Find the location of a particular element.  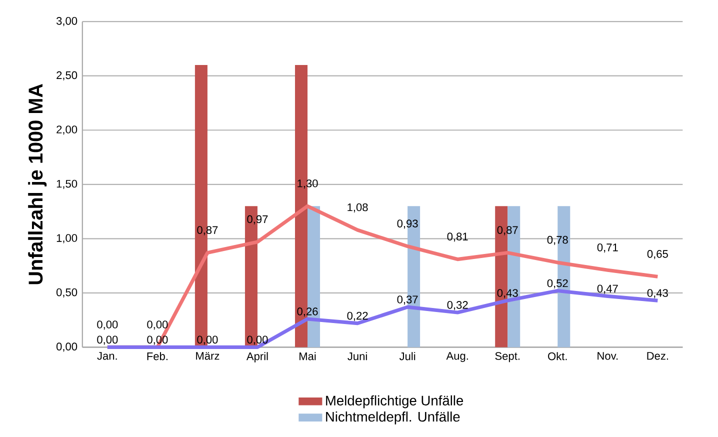

legend-label: Nichtmeldepfl. Unfälle is located at coordinates (393, 417).